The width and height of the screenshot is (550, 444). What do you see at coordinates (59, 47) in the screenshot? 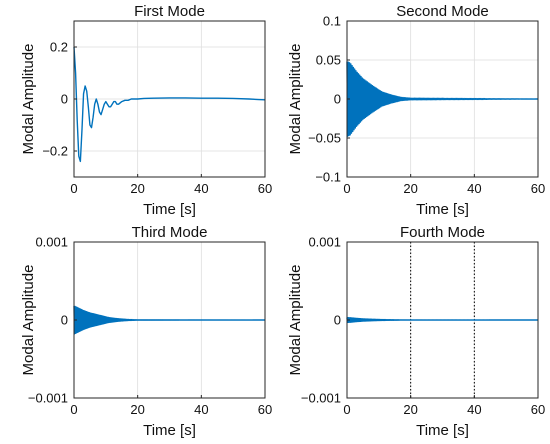
I see `y-tick-label: 0.2` at bounding box center [59, 47].